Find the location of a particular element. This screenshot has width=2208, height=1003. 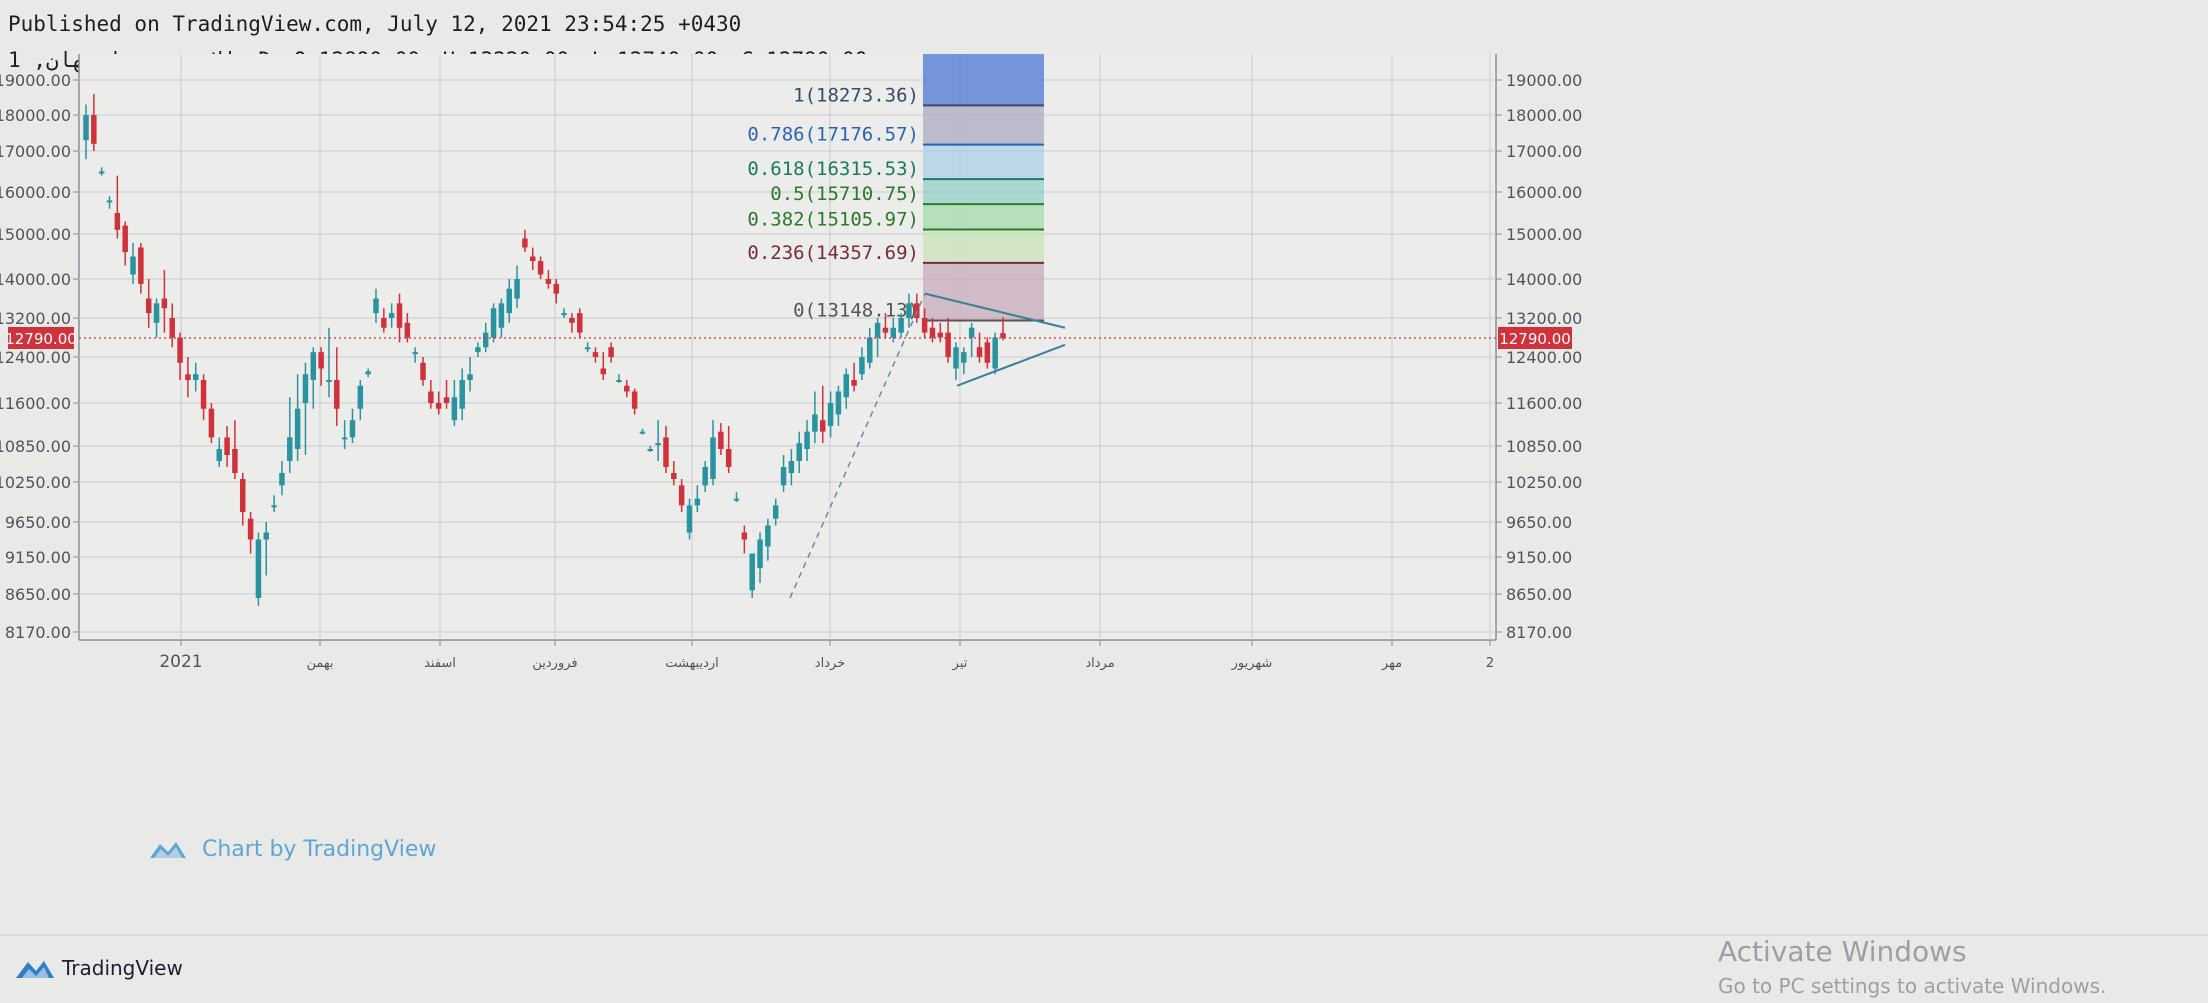

chart-watermark: Chart by TradingView is located at coordinates (291, 849).